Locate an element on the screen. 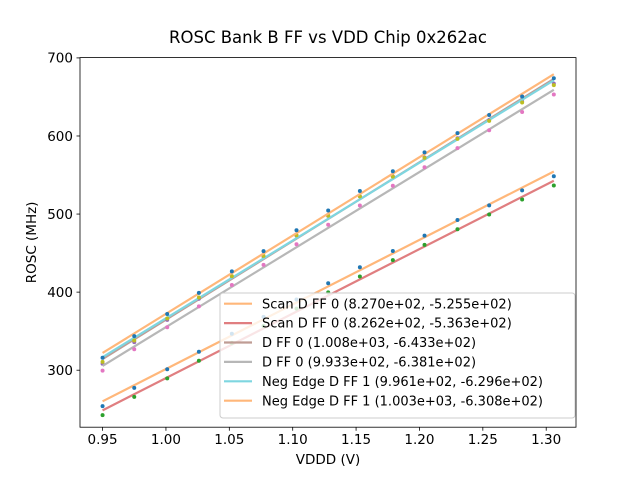 This screenshot has height=480, width=640. legend-entry-label: Scan D FF 0 (8.270e+02, -5.255e+02) is located at coordinates (387, 304).